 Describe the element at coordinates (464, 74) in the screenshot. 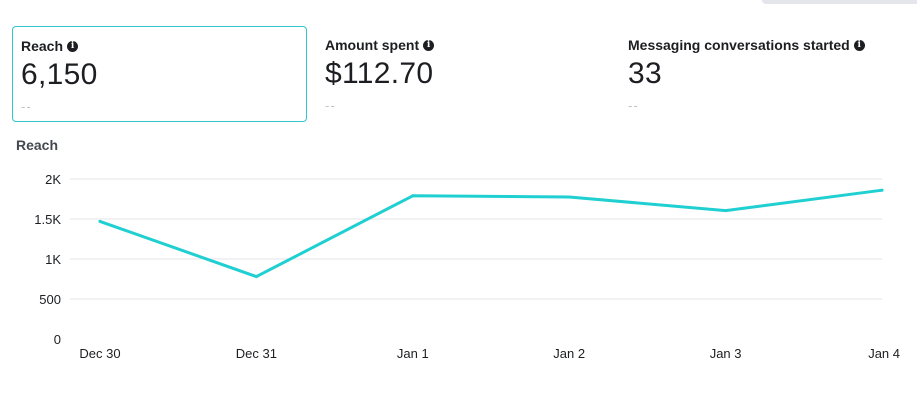

I see `metric-card-amount-spent: Amount spent i $112.70 --` at that location.